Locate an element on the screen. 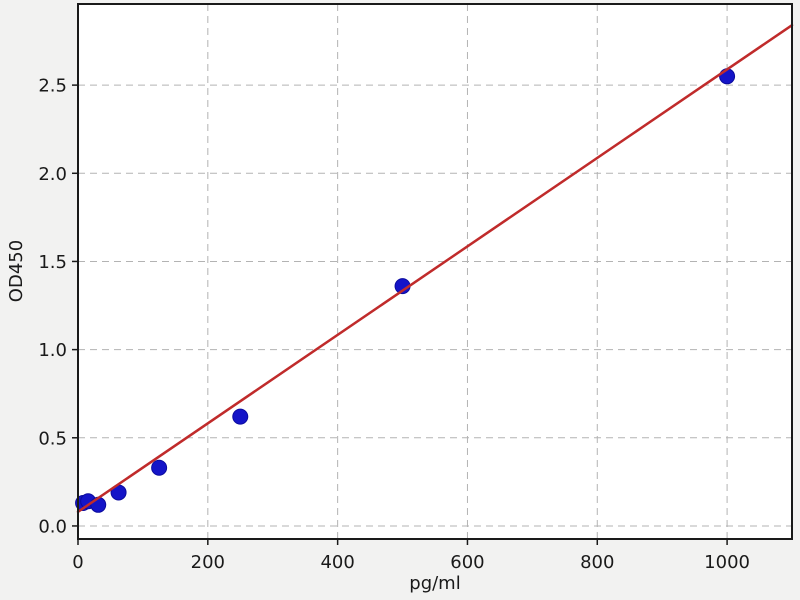 The width and height of the screenshot is (800, 600). y-tick-label: 1.0 is located at coordinates (52, 350).